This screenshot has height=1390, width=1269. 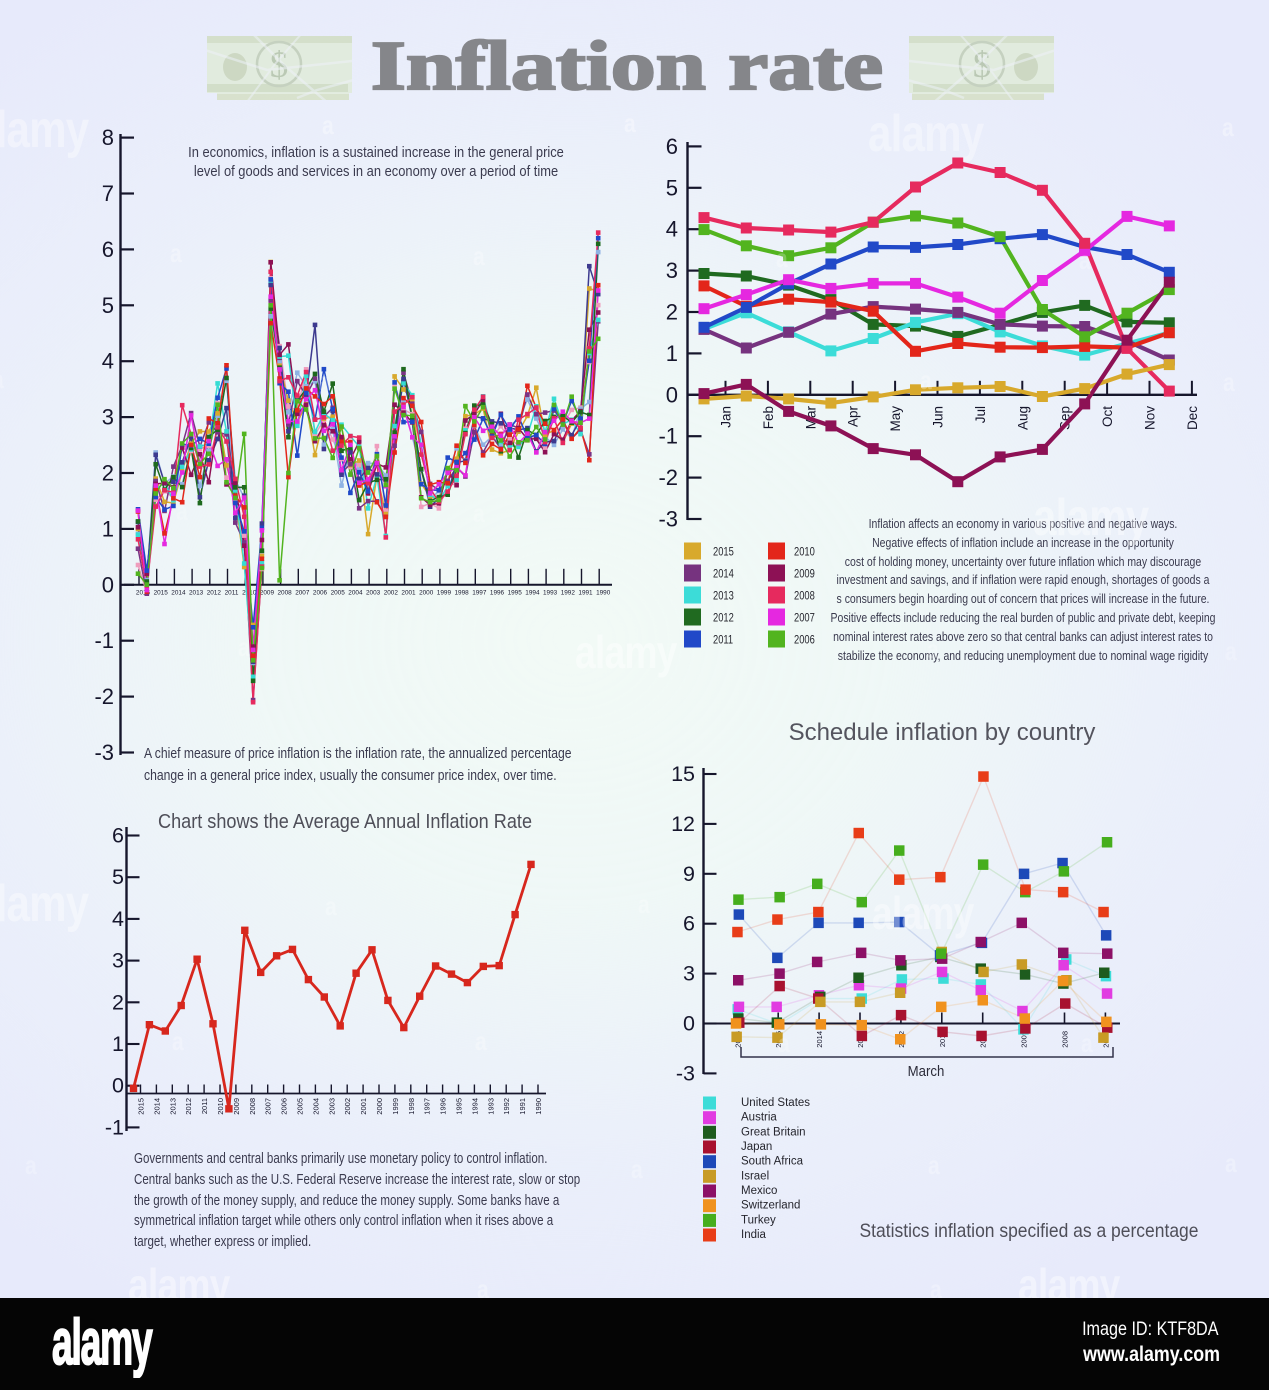 I want to click on svg-text: Japan, so click(x=756, y=1147).